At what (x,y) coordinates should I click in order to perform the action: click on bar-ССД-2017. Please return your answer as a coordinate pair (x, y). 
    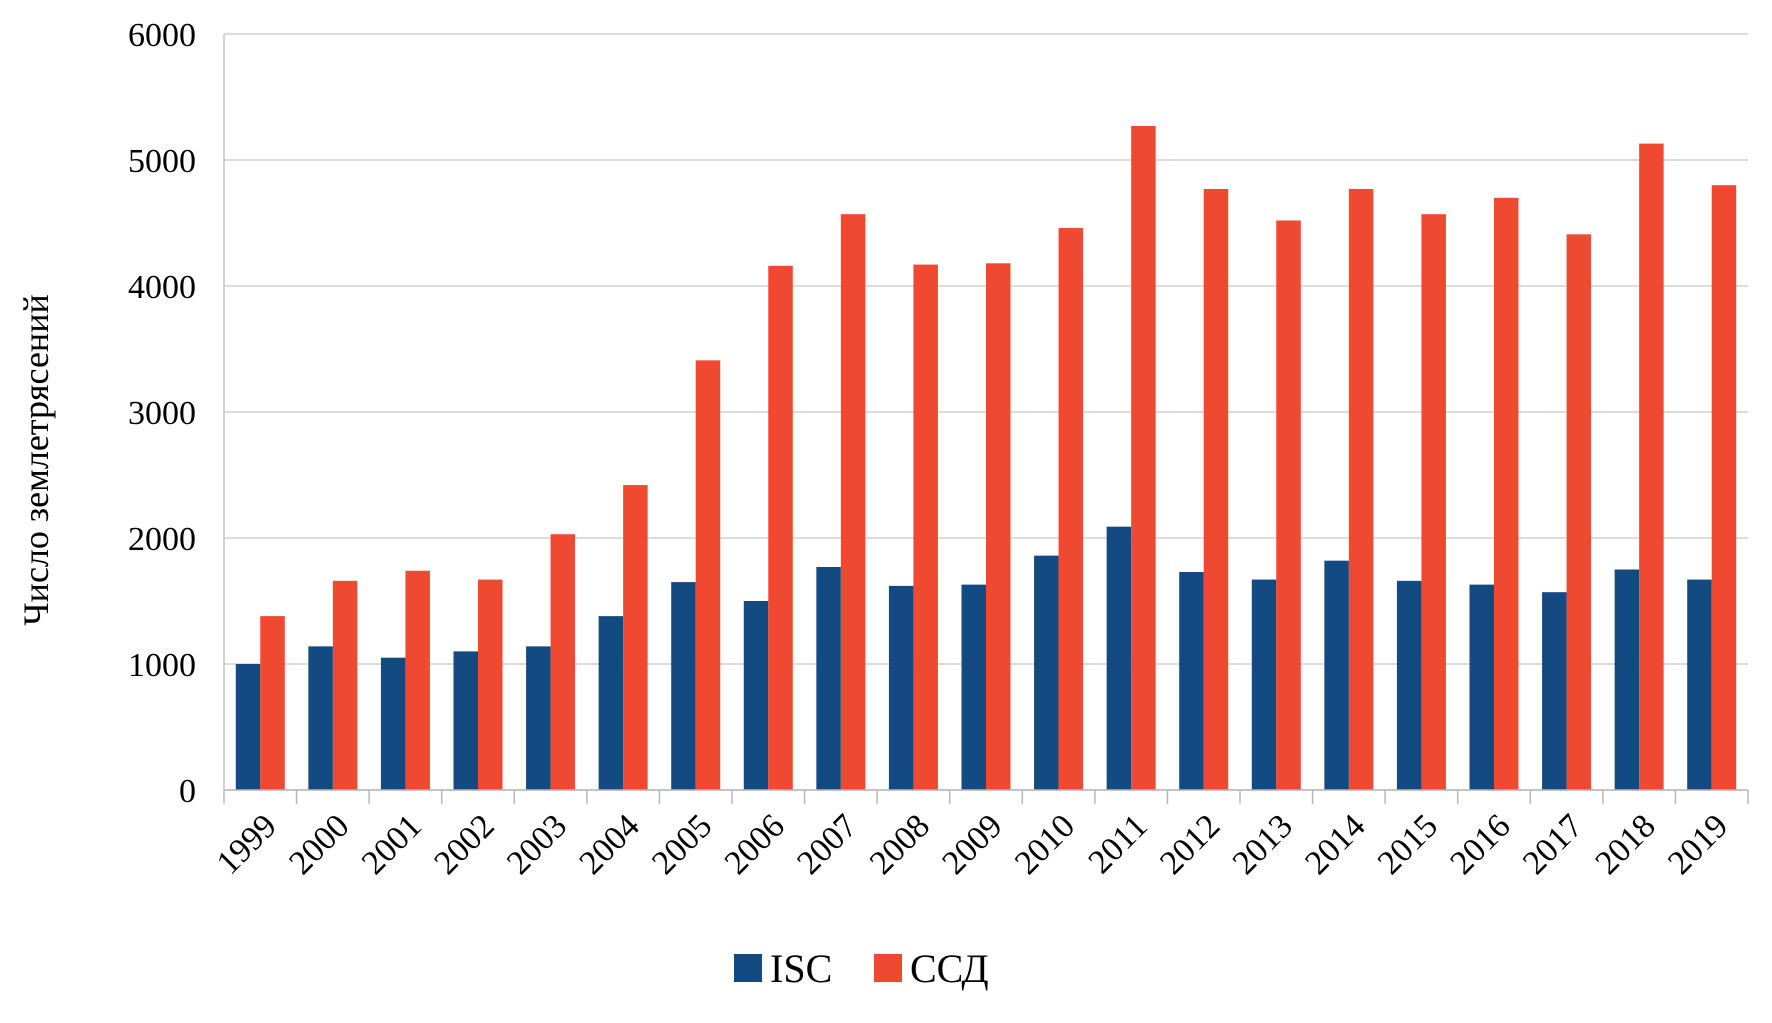
    Looking at the image, I should click on (1579, 512).